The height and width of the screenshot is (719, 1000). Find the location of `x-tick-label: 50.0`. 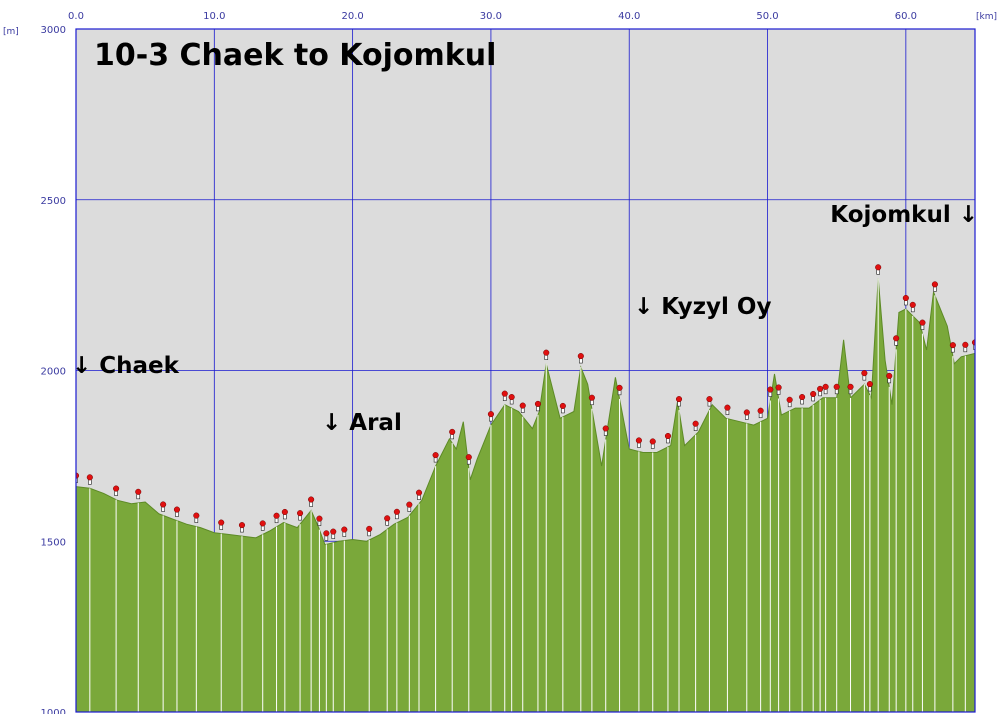

x-tick-label: 50.0 is located at coordinates (767, 16).